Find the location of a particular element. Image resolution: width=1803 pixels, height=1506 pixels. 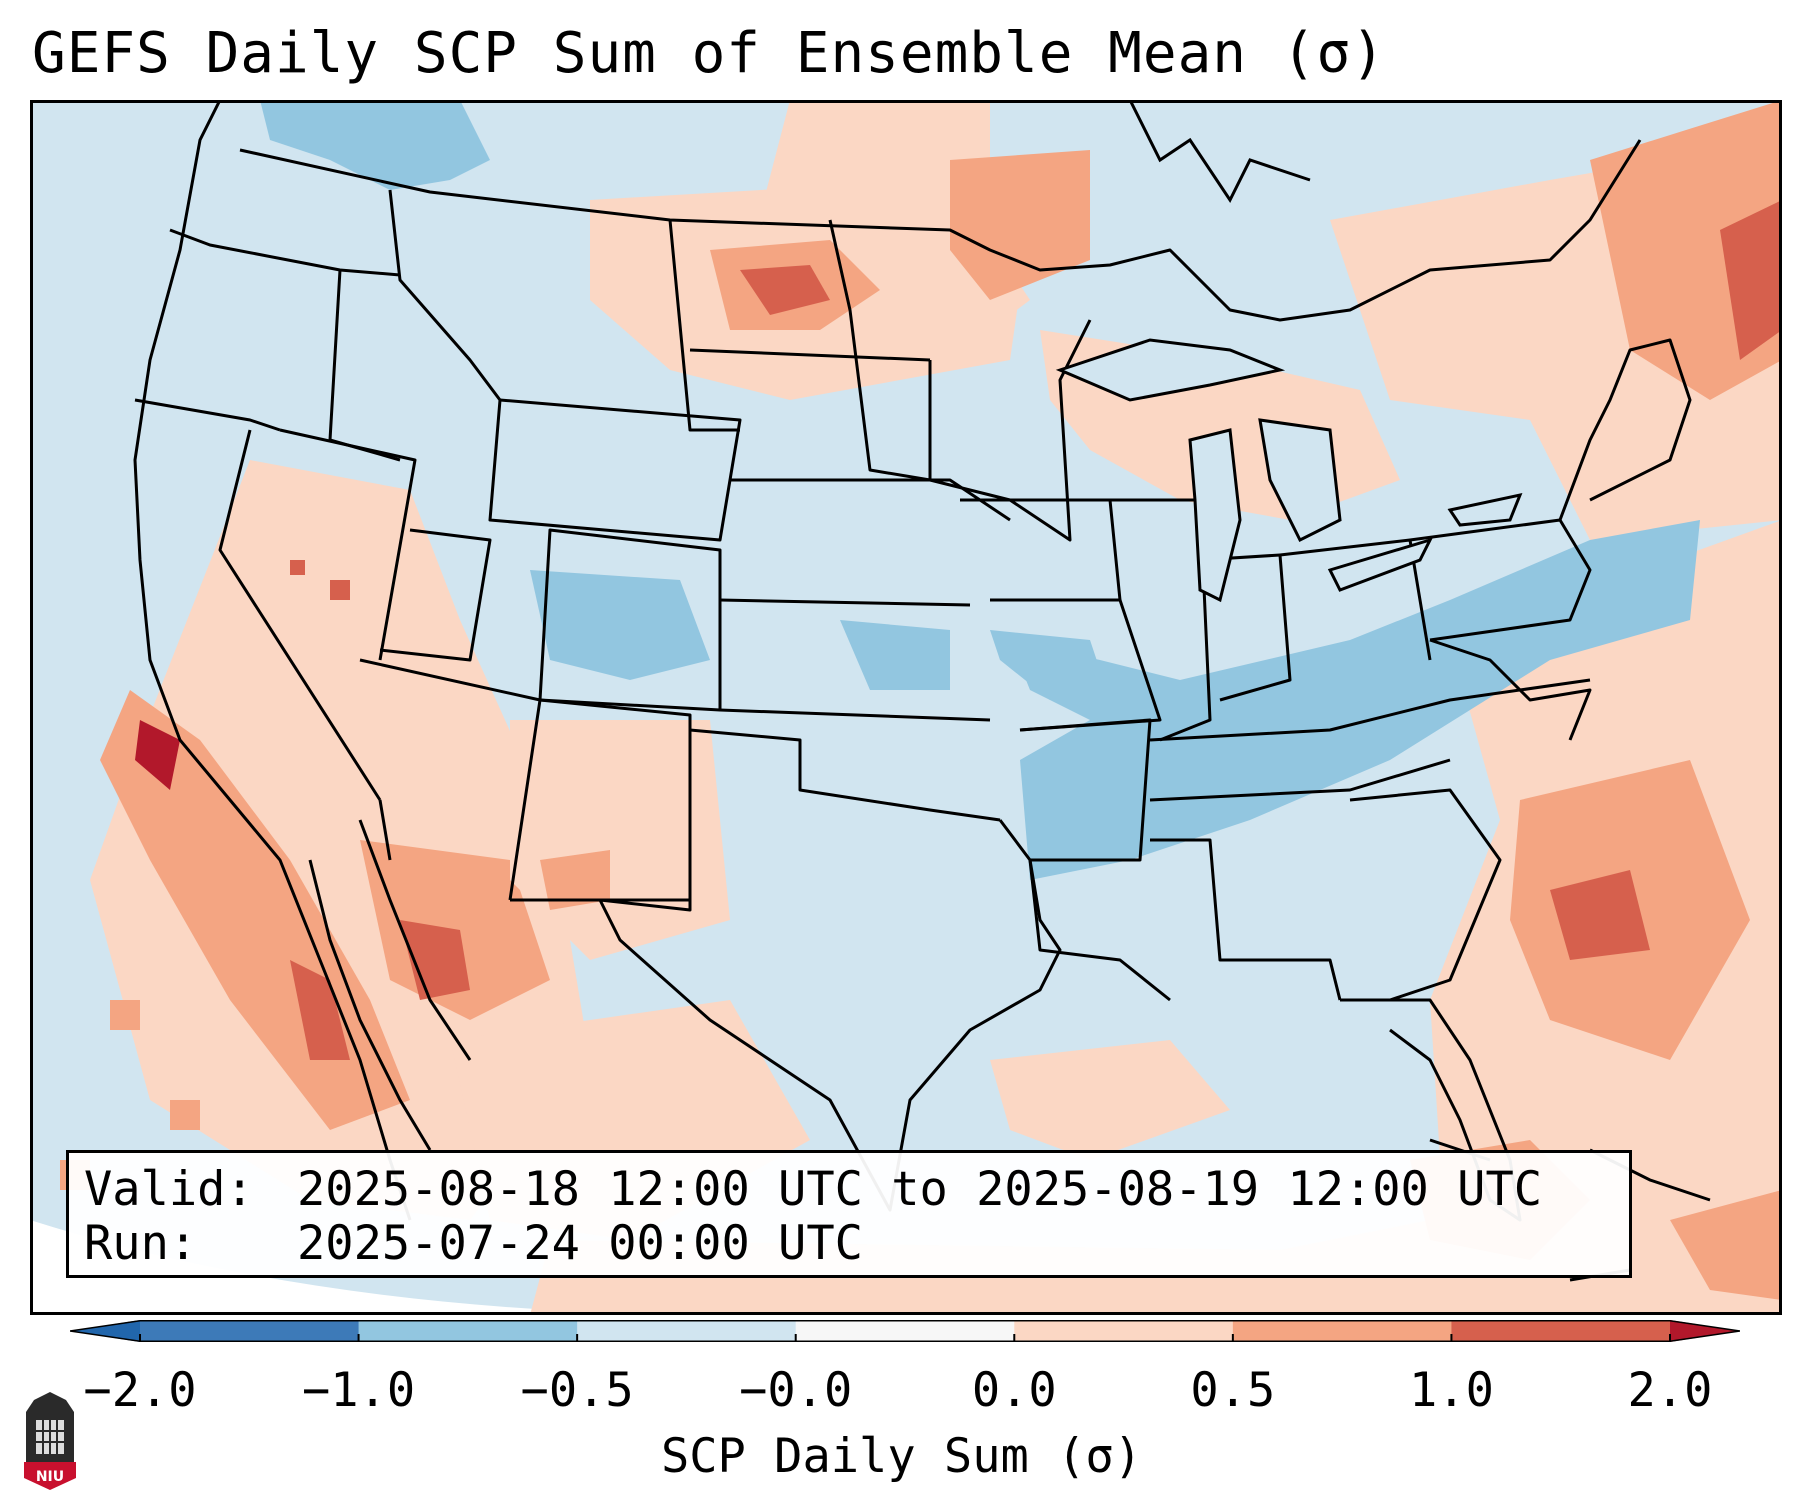

logo-shield is located at coordinates (50, 1476).